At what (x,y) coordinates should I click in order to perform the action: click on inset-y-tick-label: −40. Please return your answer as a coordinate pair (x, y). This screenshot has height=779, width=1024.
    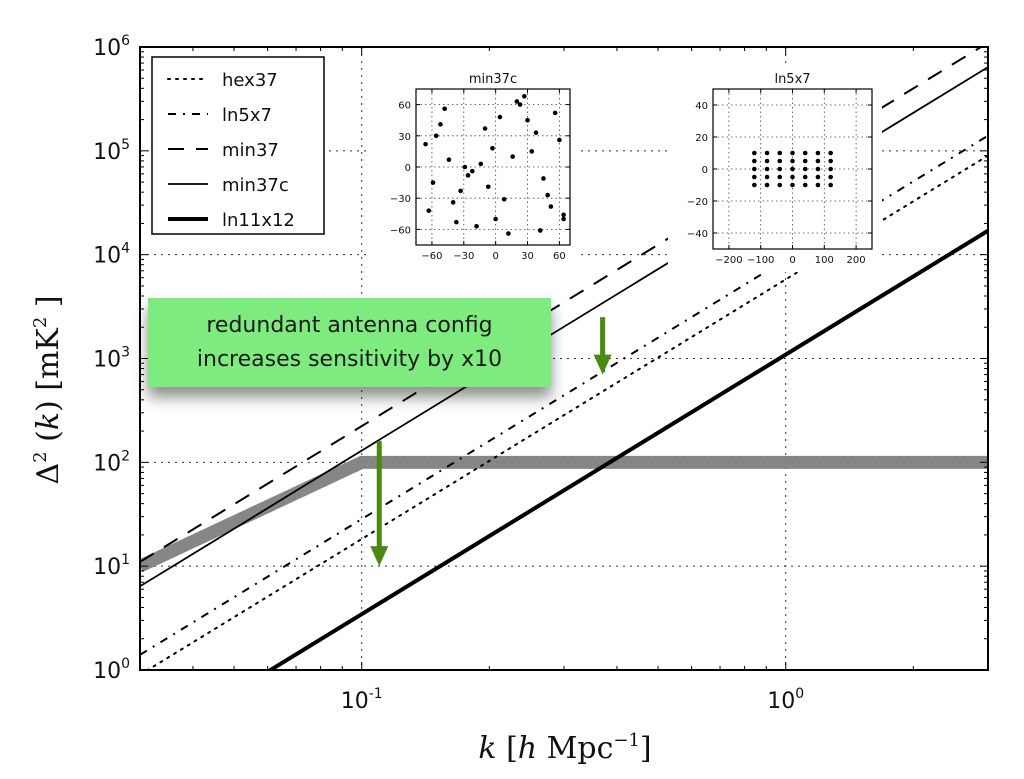
    Looking at the image, I should click on (697, 234).